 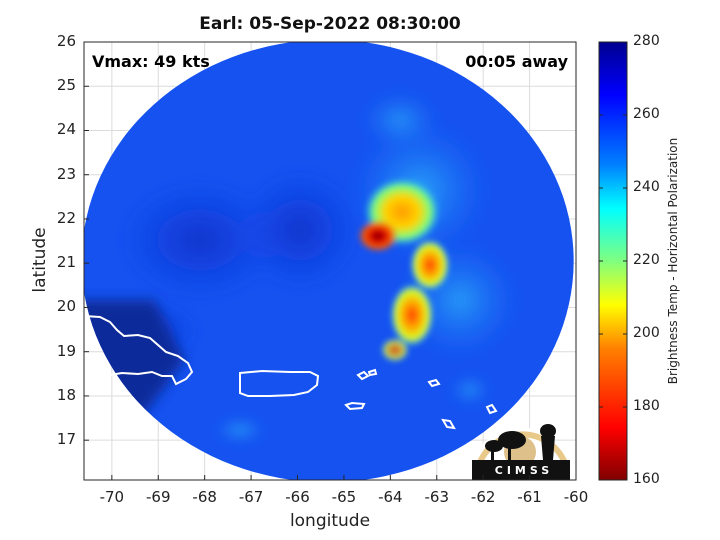 I want to click on y-tick-label: 18, so click(x=66, y=394).